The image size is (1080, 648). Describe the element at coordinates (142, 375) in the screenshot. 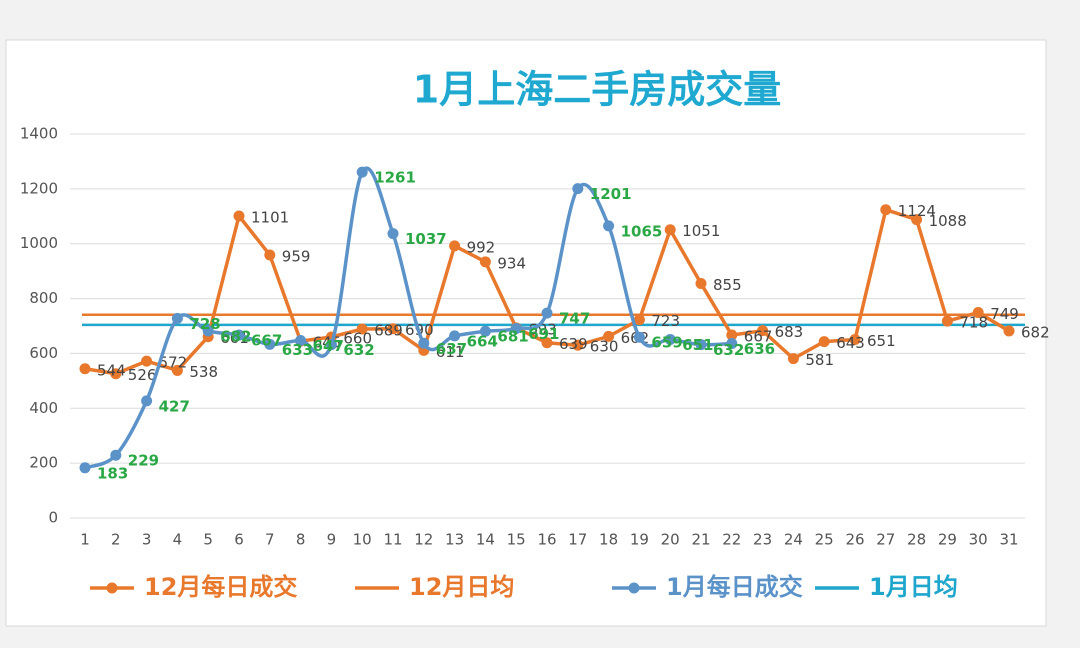

I see `data-label: 526` at that location.